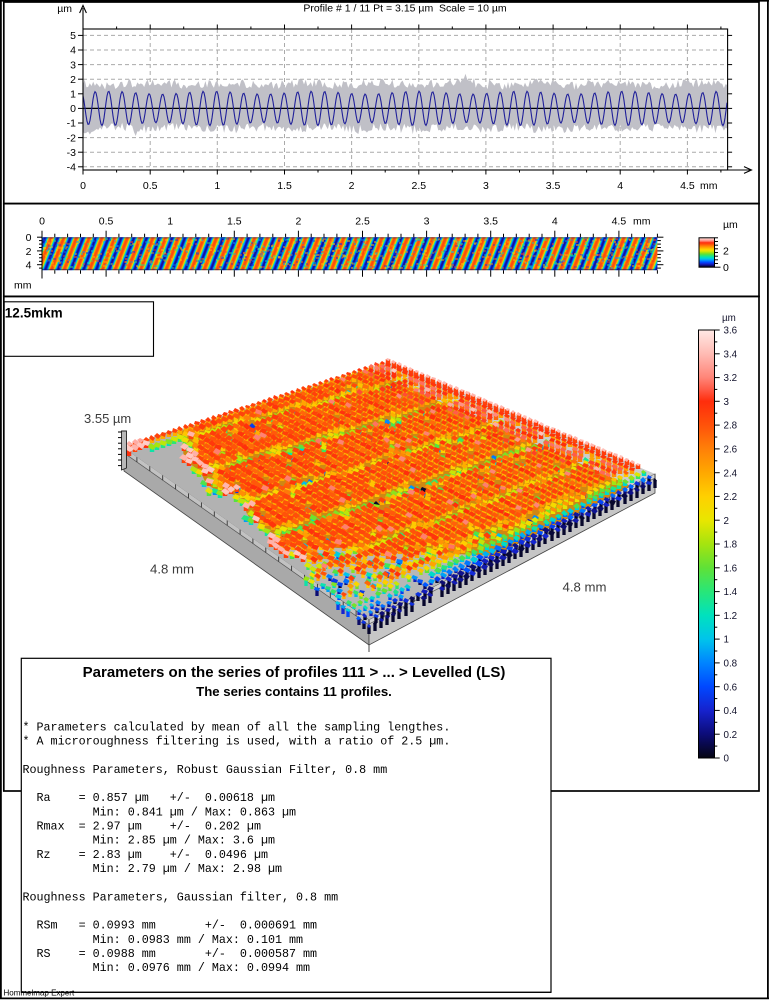 The width and height of the screenshot is (769, 1005). I want to click on svg-text:Rmax = 2.97 µm +/- 0.202: Rmax = 2.97 µm +/- 0.202 µm, so click(142, 827).